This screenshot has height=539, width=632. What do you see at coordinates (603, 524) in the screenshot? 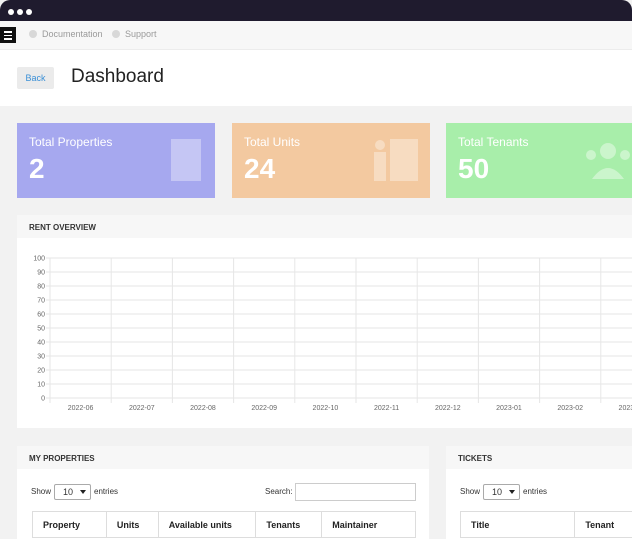
I see `column-header: Tenant` at bounding box center [603, 524].